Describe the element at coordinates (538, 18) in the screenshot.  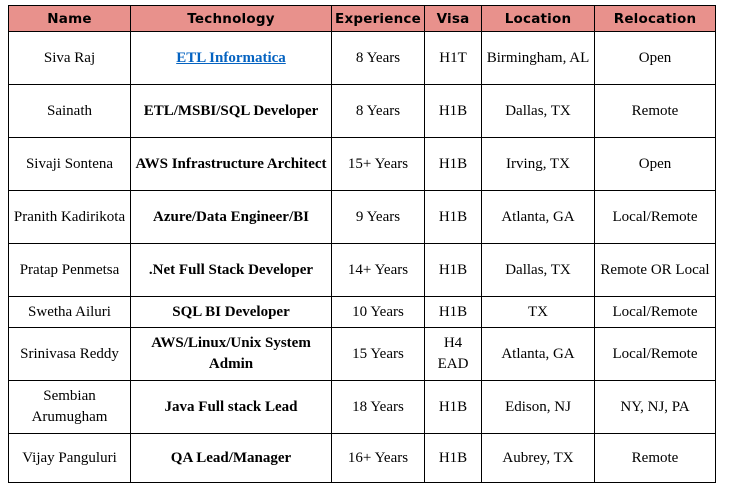
I see `column-header-location: Location` at that location.